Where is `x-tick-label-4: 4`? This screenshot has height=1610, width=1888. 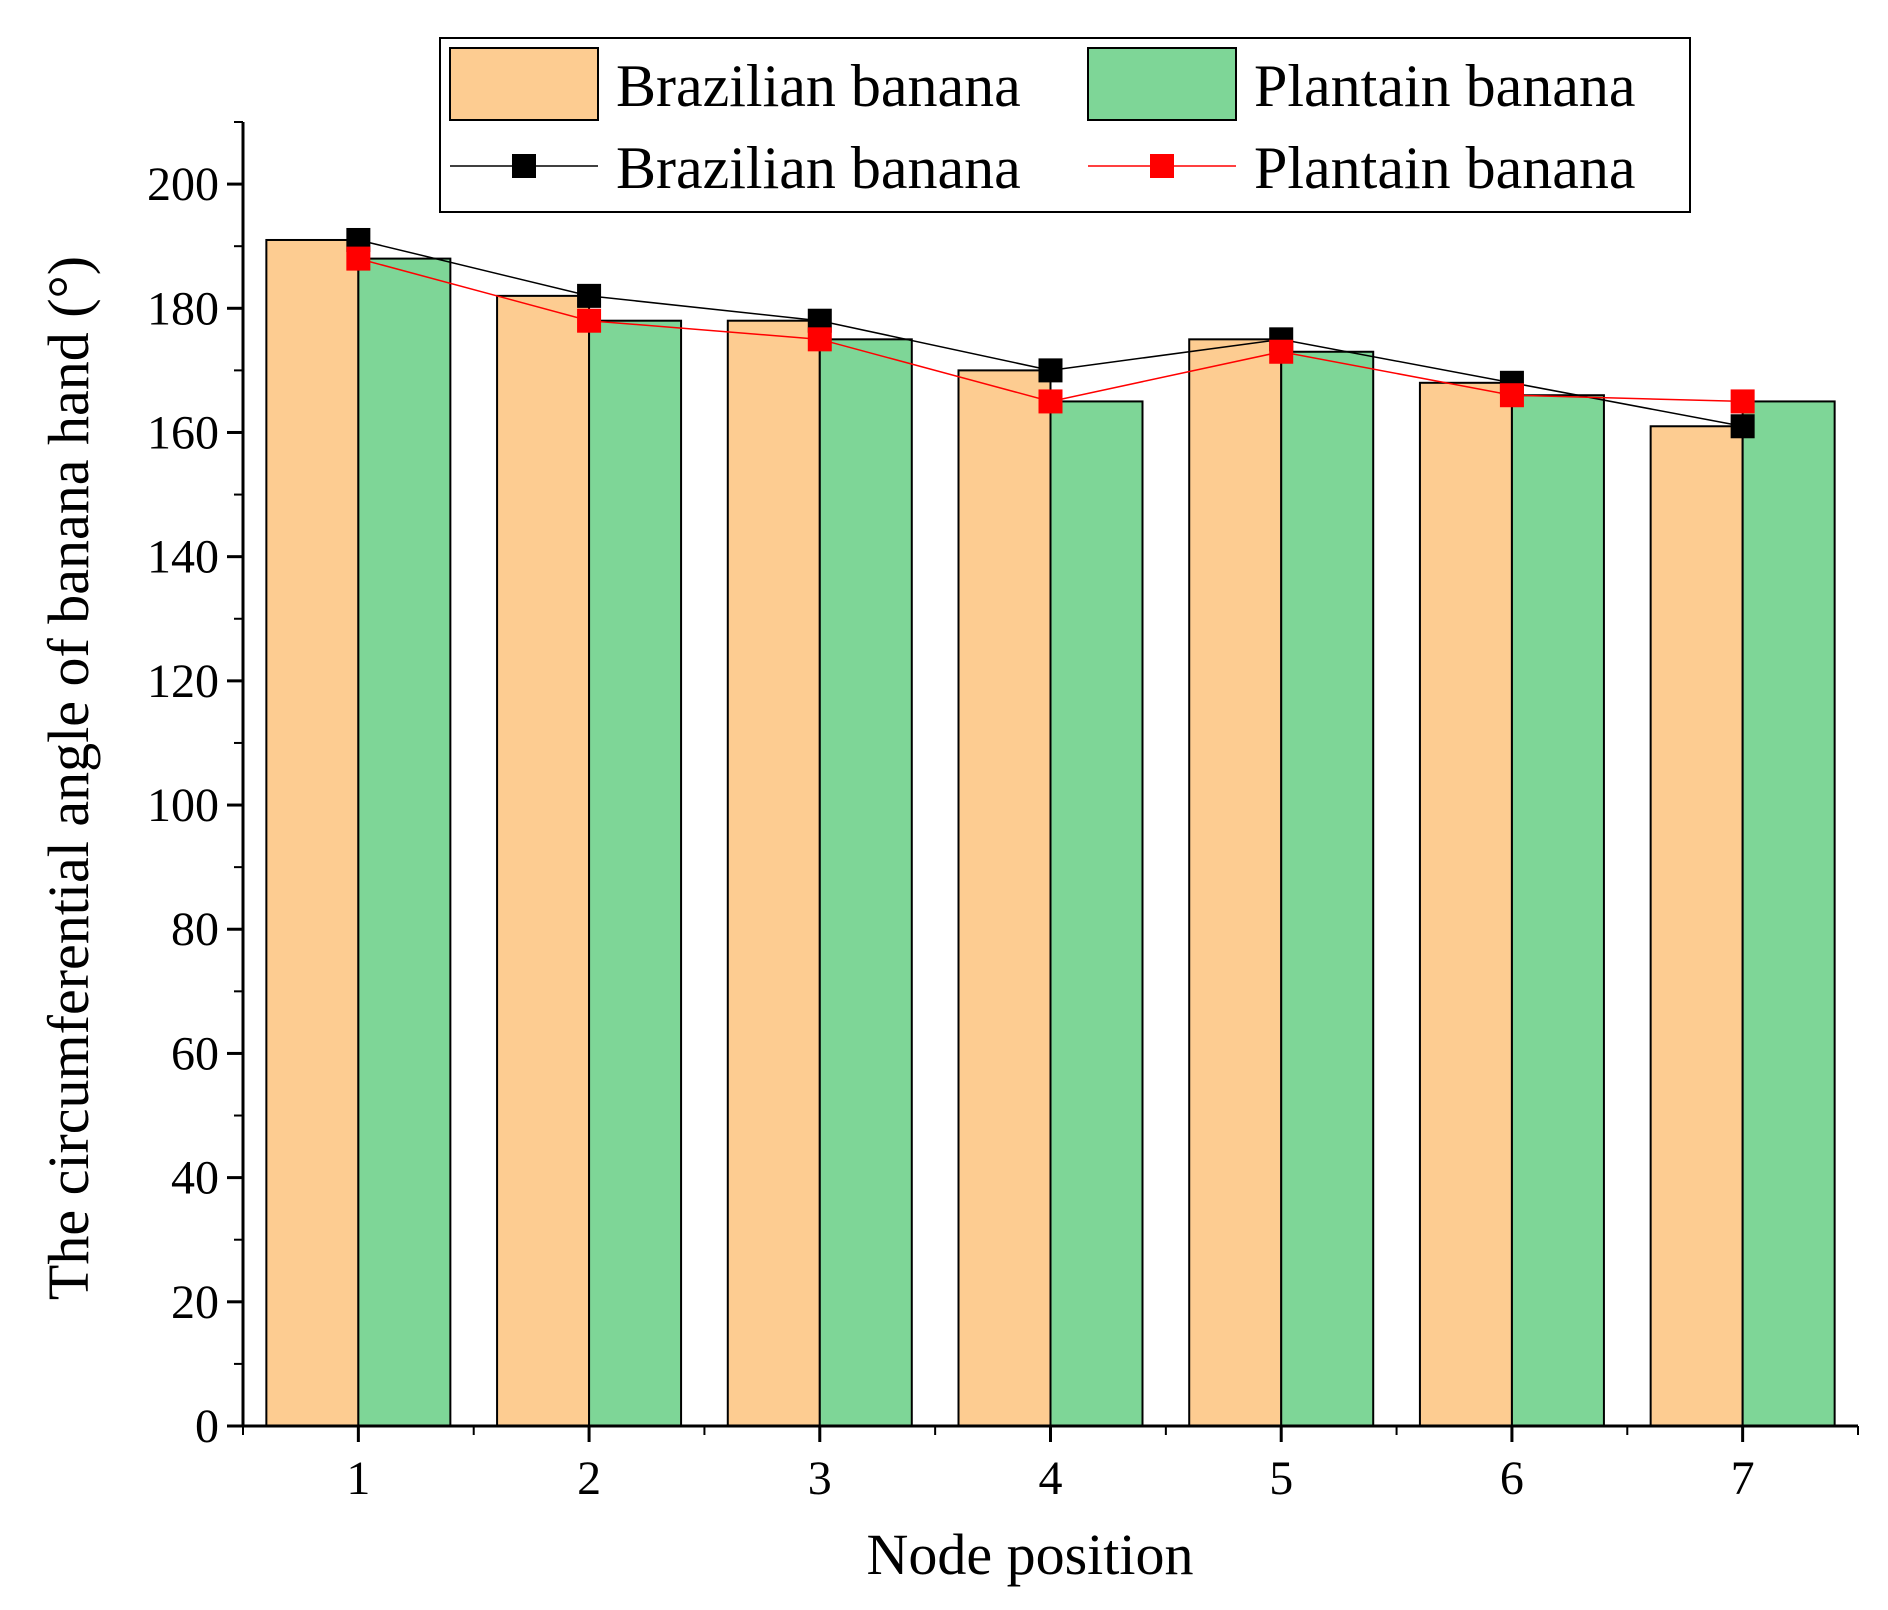
x-tick-label-4: 4 is located at coordinates (1051, 1478).